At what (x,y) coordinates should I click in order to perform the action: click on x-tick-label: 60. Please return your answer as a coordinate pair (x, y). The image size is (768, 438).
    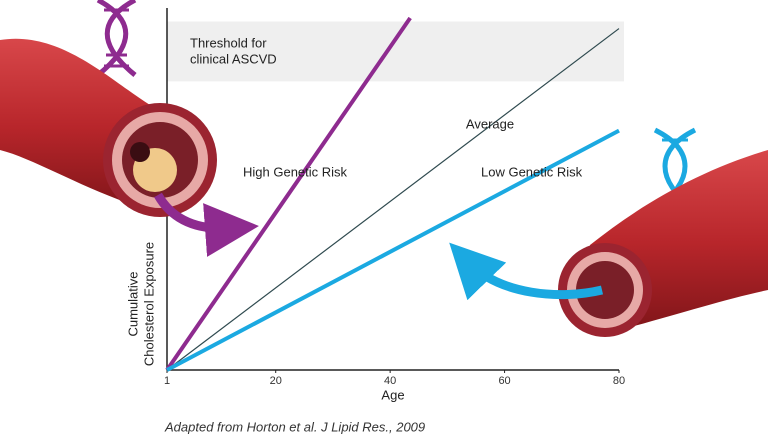
    Looking at the image, I should click on (504, 381).